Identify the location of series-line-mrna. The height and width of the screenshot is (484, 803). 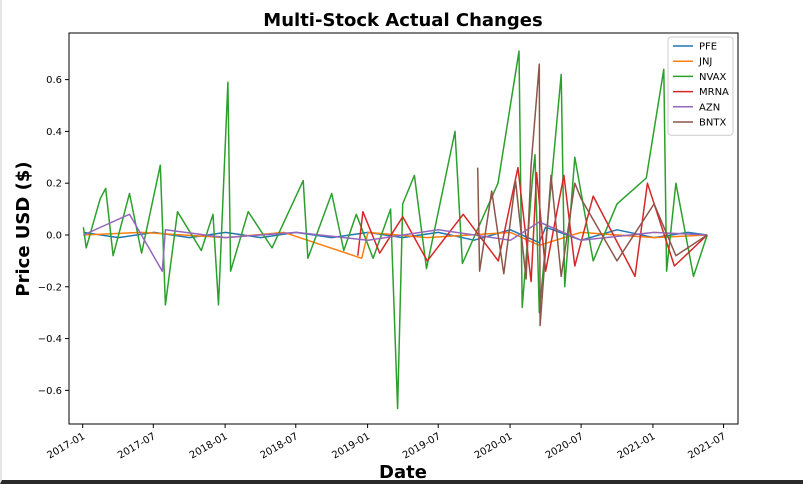
(532, 224).